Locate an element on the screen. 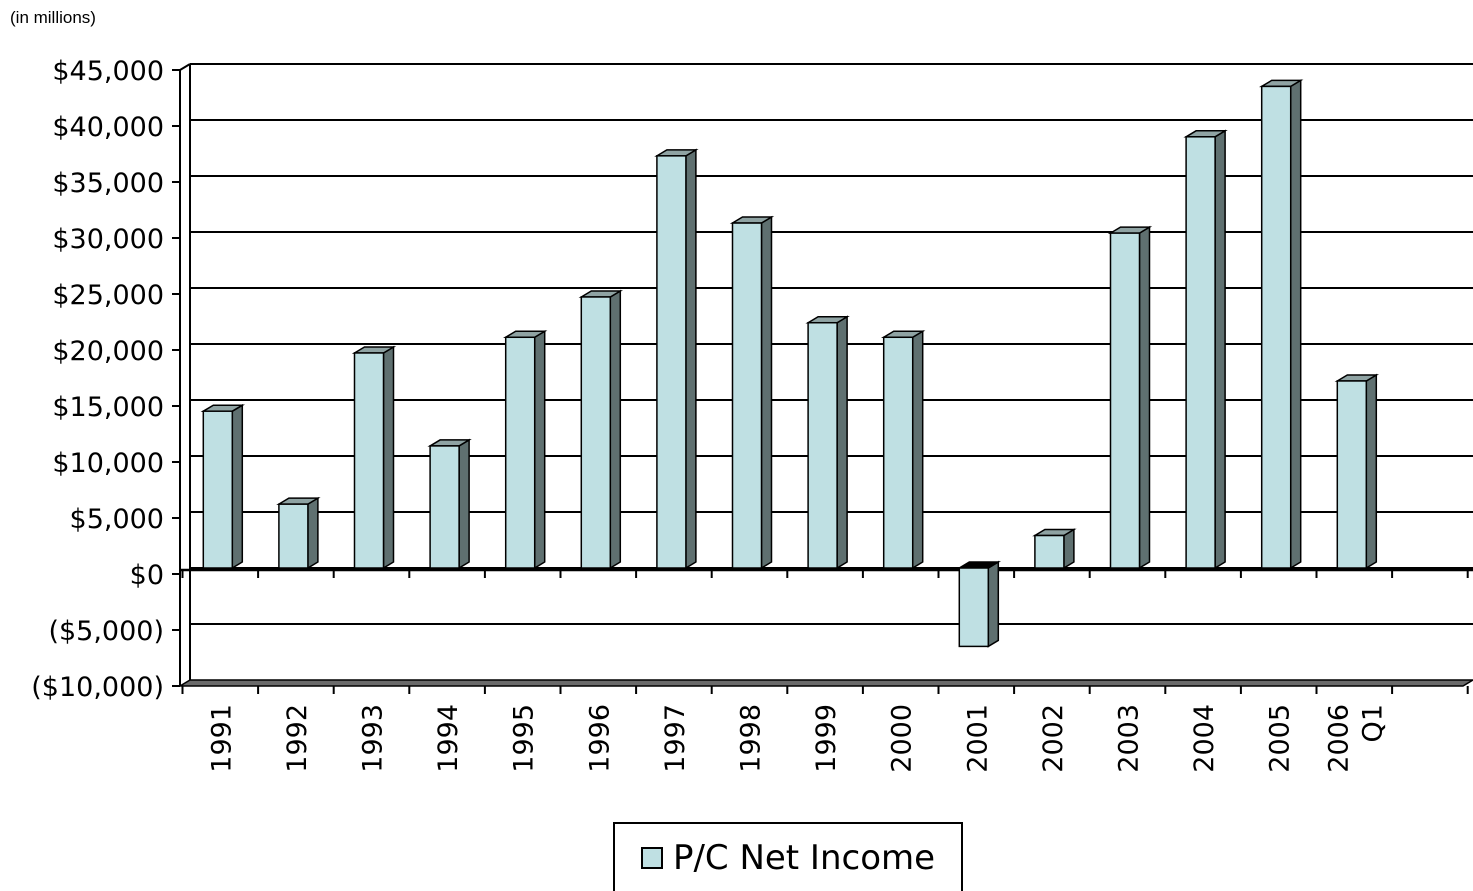 The image size is (1473, 891). y-tick-label: $30,000 is located at coordinates (108, 239).